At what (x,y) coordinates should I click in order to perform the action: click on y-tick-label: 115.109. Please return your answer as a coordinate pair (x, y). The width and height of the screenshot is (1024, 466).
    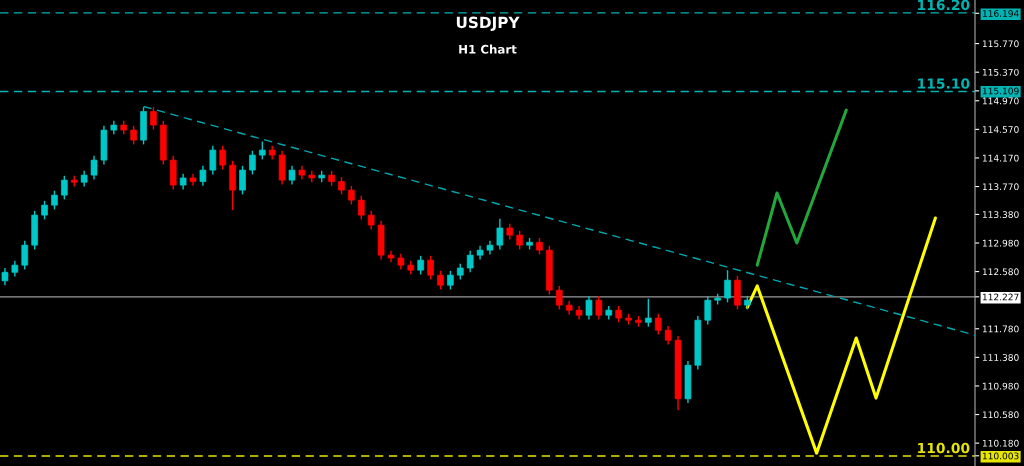
    Looking at the image, I should click on (1000, 91).